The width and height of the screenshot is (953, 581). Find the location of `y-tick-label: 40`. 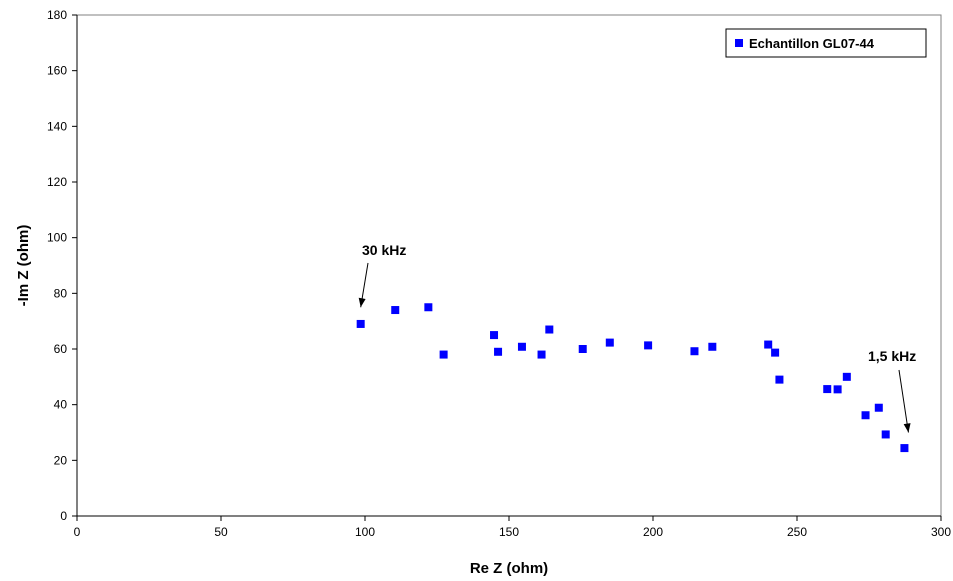

y-tick-label: 40 is located at coordinates (61, 405).